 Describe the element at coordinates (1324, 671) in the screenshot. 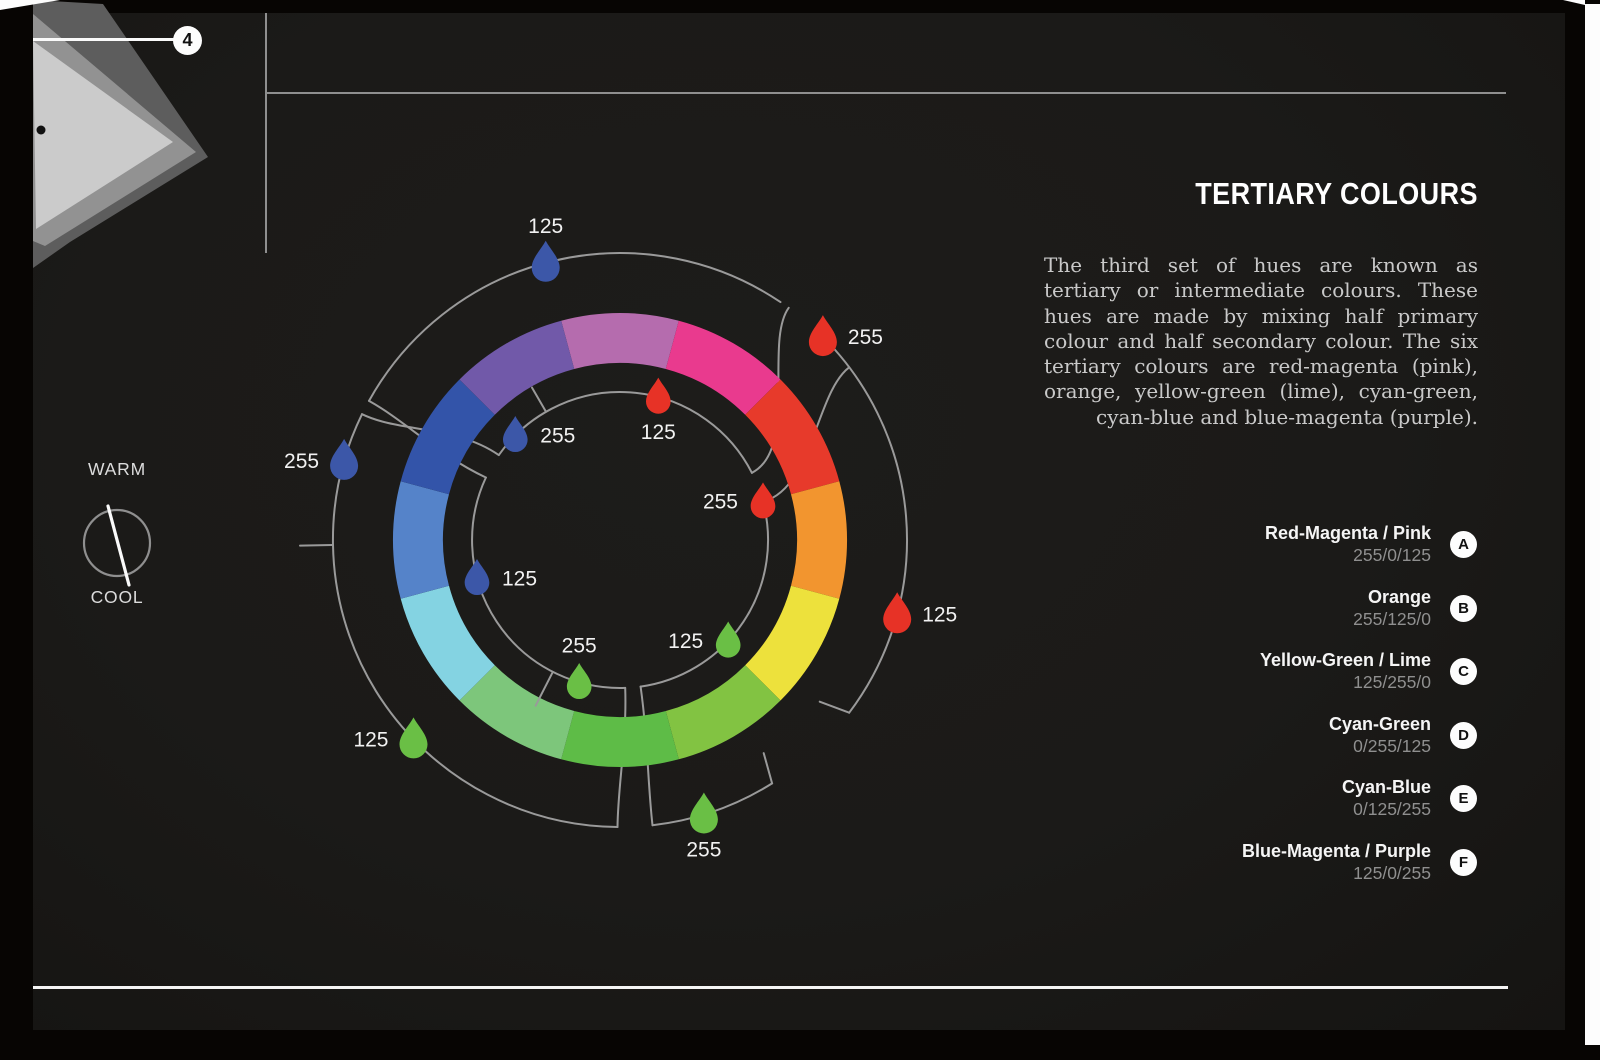

I see `legend-item: Yellow-Green / Lime 125/255/0 C` at that location.